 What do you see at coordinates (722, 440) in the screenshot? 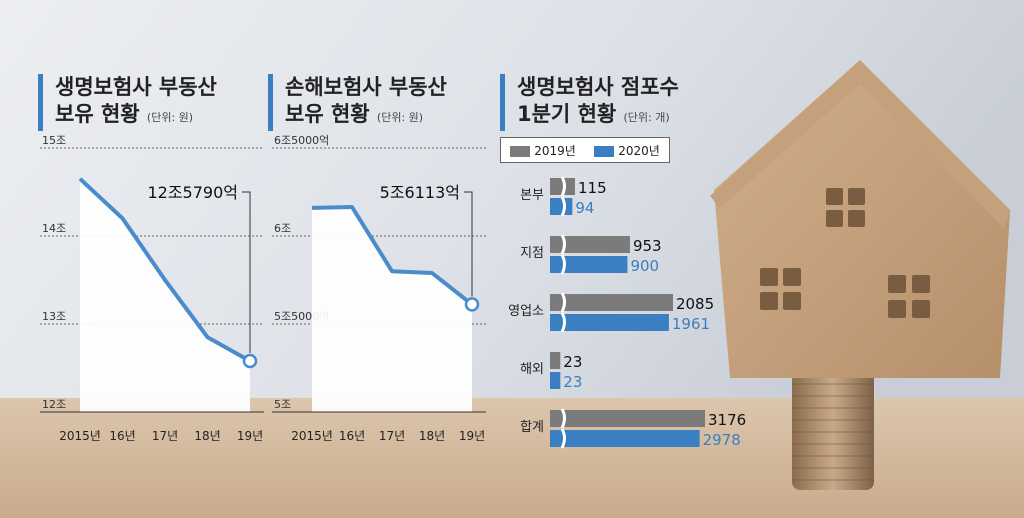
I see `value-label: 2978` at bounding box center [722, 440].